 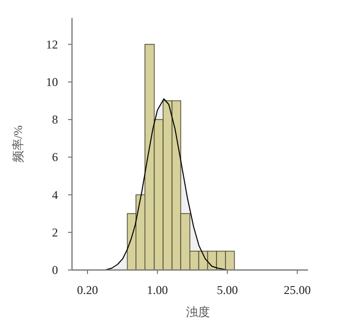 What do you see at coordinates (198, 312) in the screenshot?
I see `x-axis-title: 浊度` at bounding box center [198, 312].